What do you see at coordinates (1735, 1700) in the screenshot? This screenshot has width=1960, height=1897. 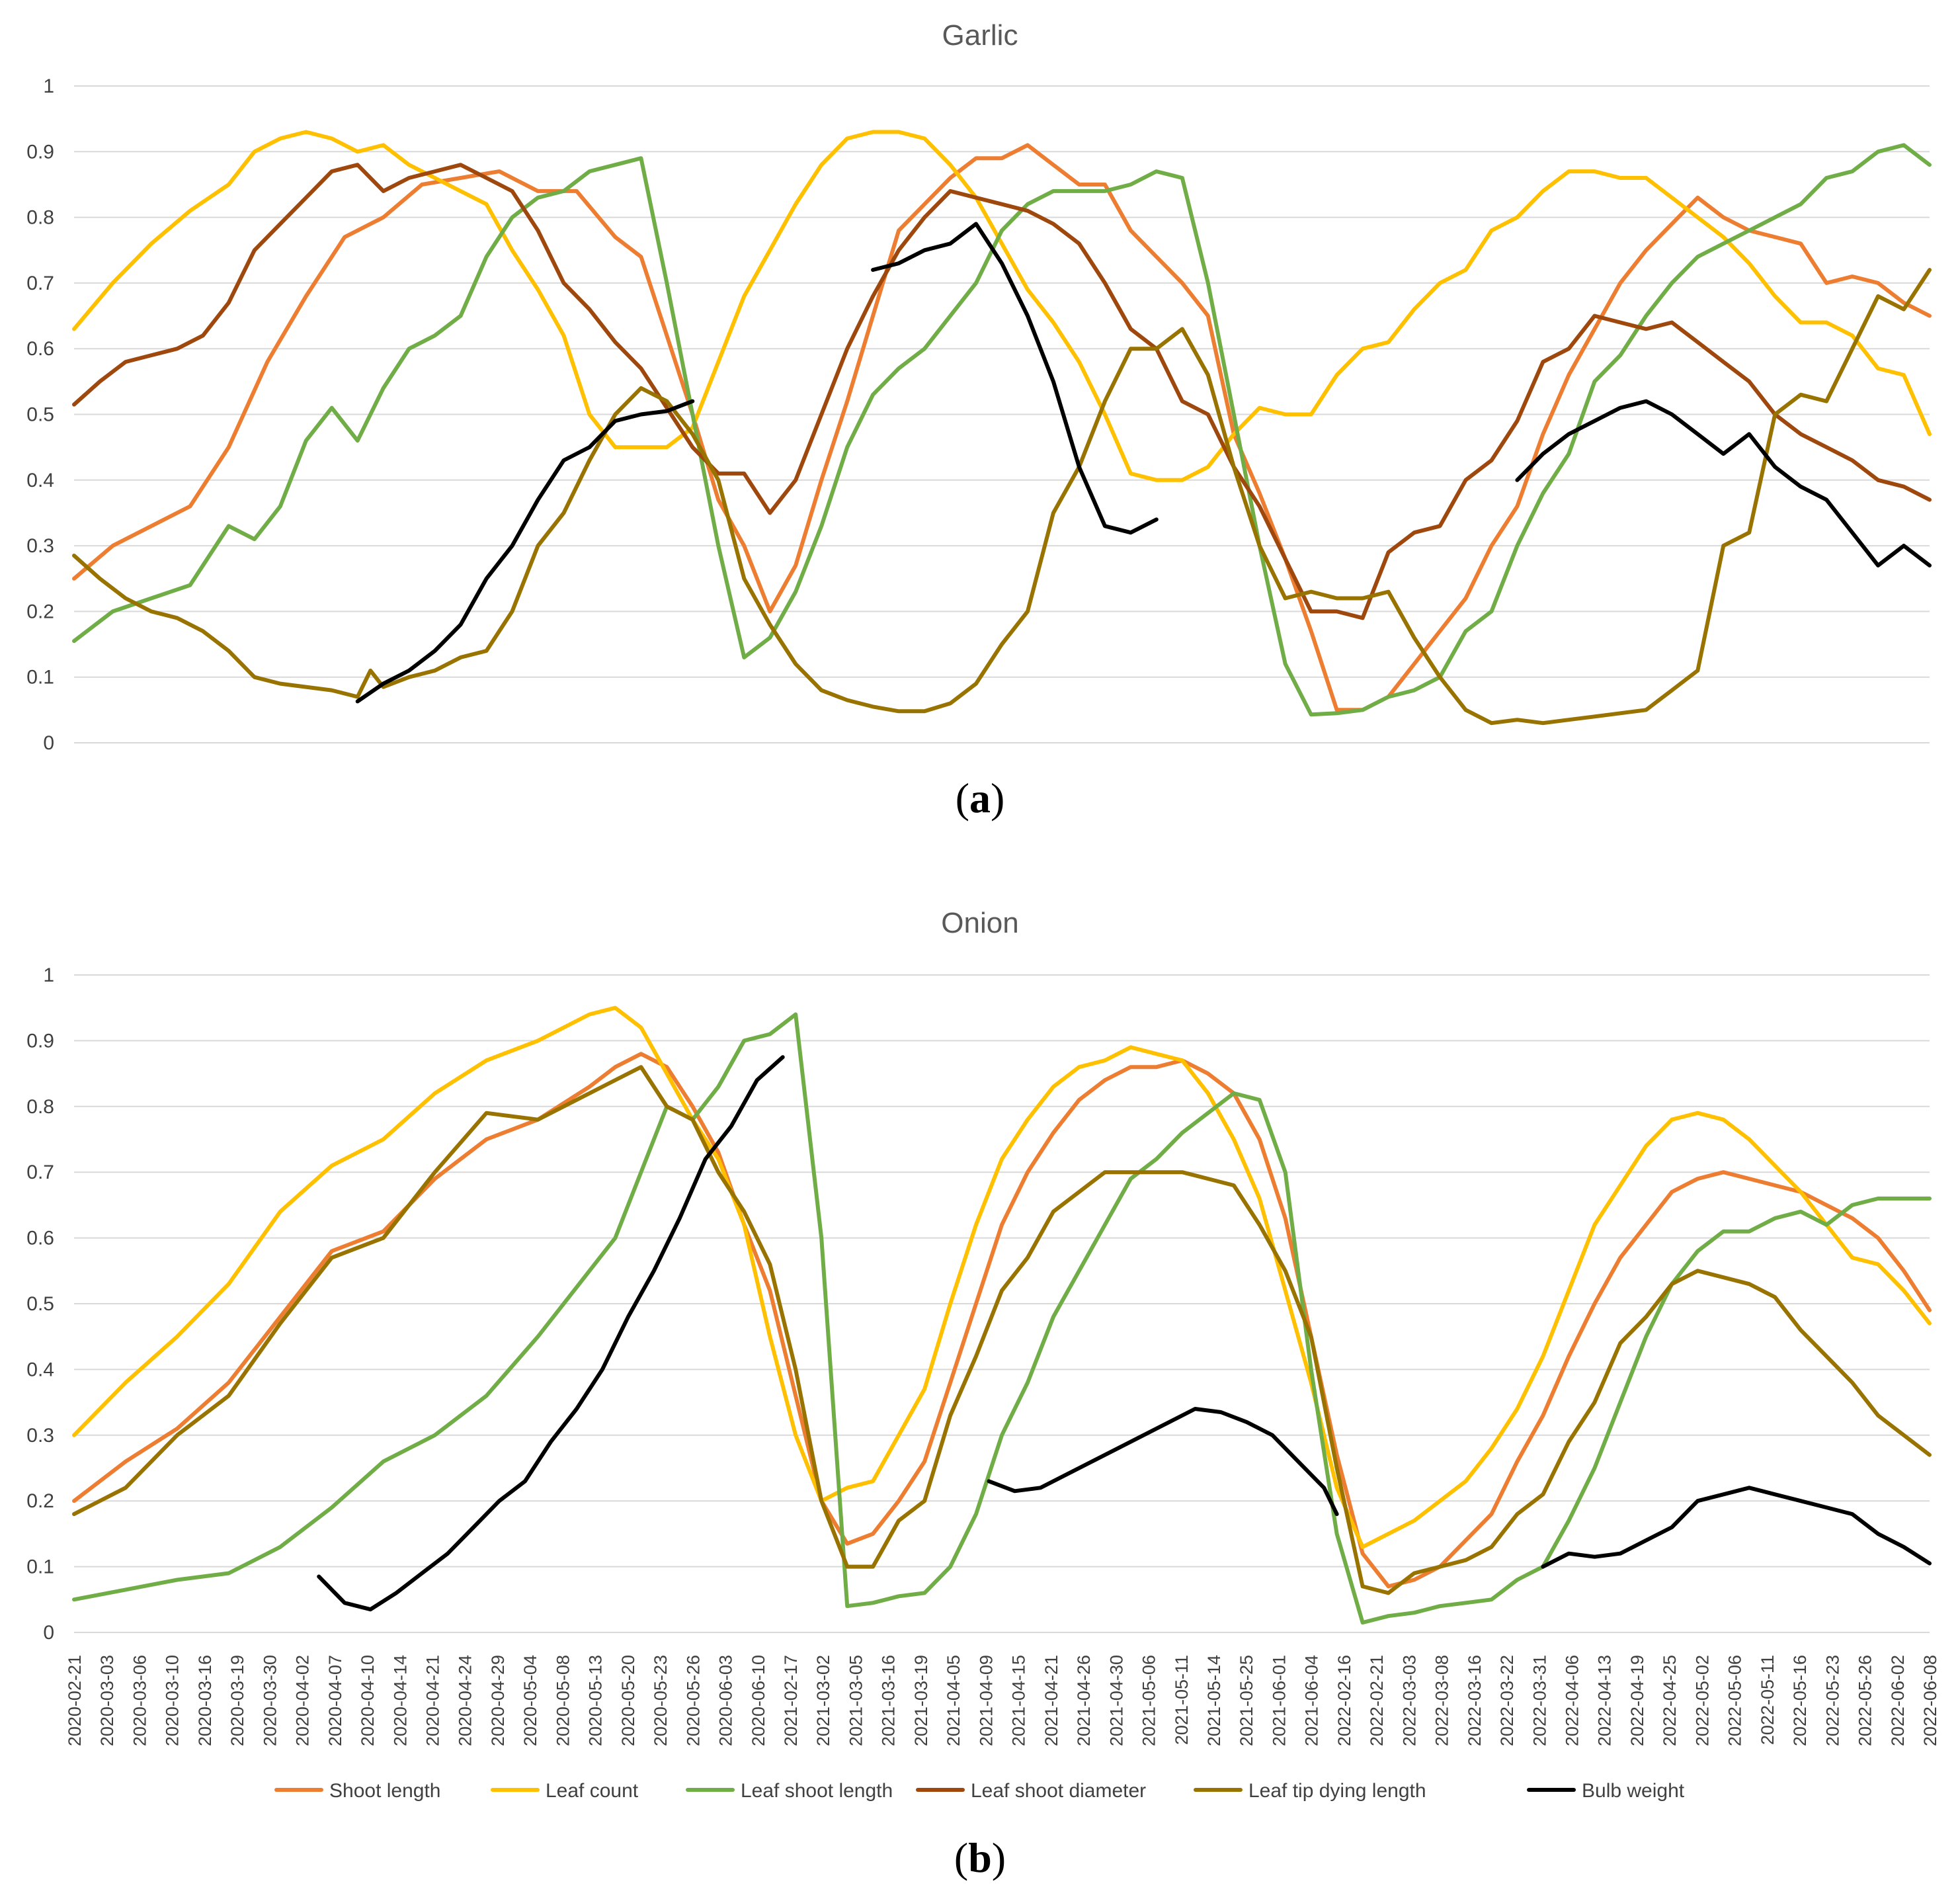 I see `onion-x-tick-label: 2022-05-06` at bounding box center [1735, 1700].